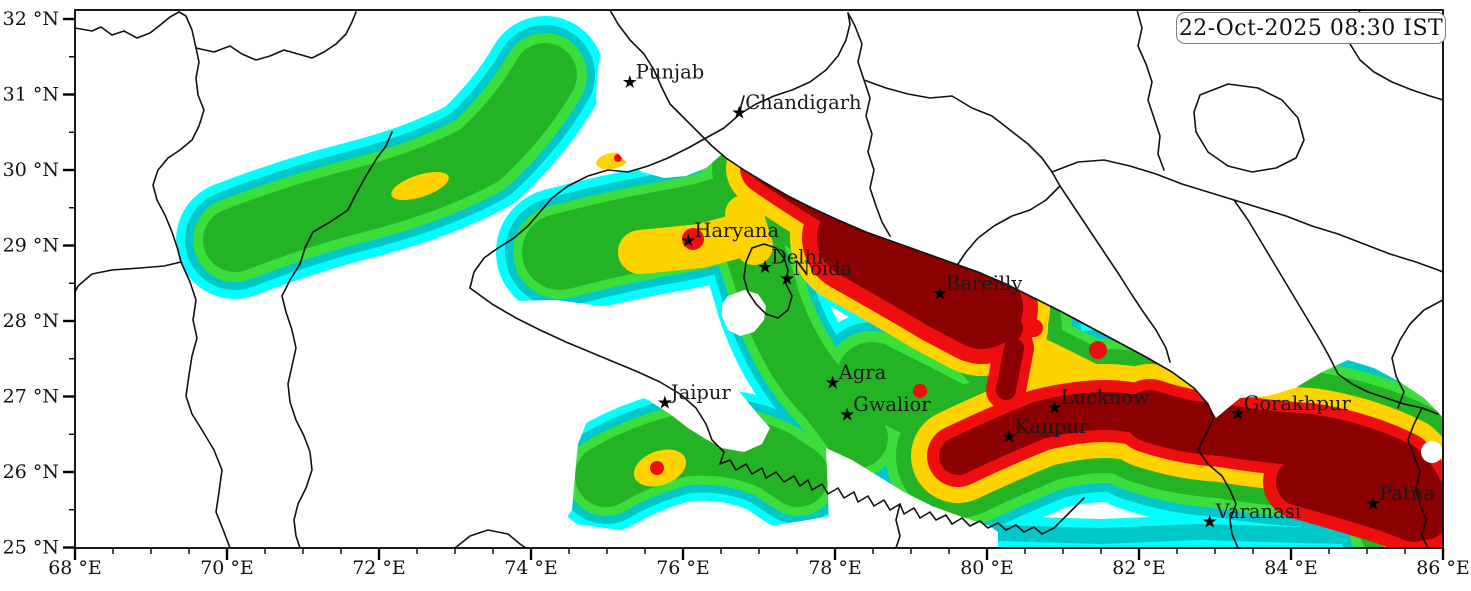 Image resolution: width=1471 pixels, height=591 pixels. Describe the element at coordinates (1298, 403) in the screenshot. I see `city-label-gorakhpur: Gorakhpur` at that location.